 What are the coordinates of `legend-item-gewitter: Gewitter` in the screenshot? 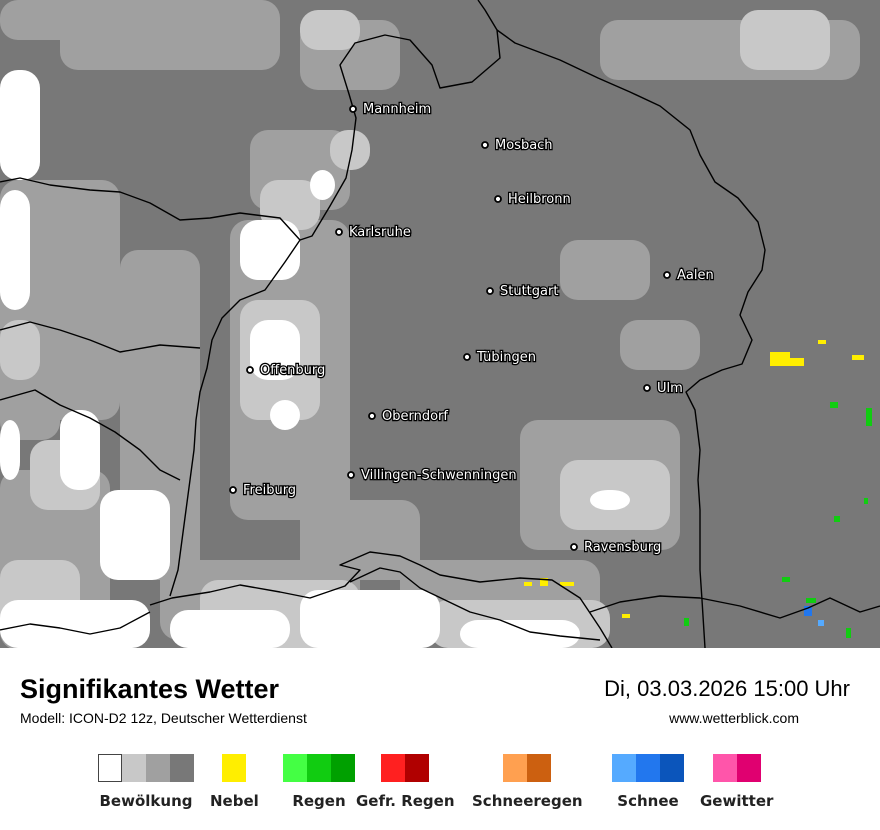 It's located at (736, 782).